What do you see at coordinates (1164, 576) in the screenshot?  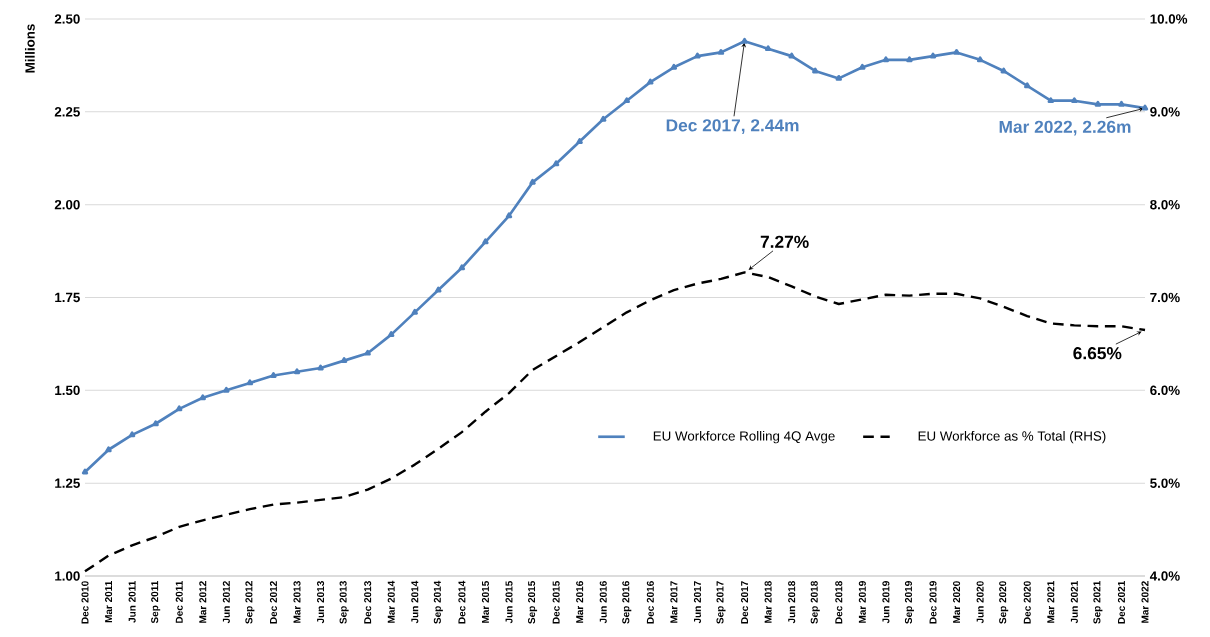 I see `y2-tick-label: 4.0%` at bounding box center [1164, 576].